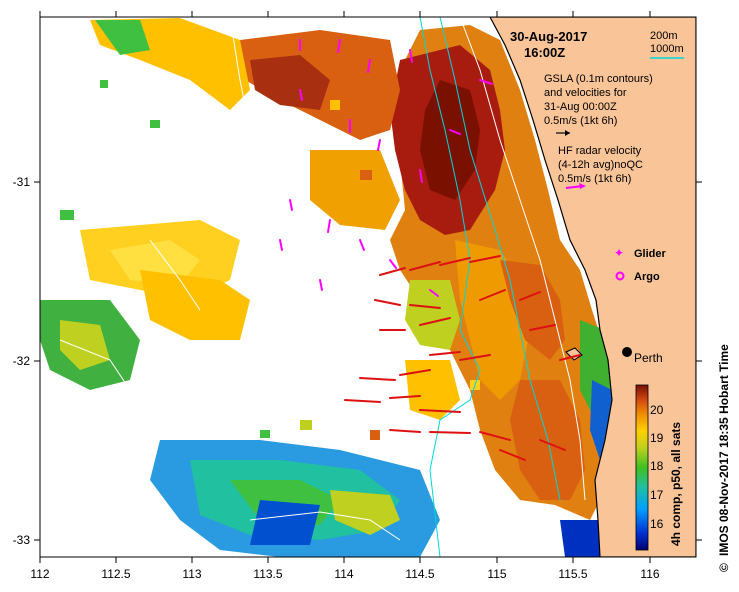 The width and height of the screenshot is (739, 592). I want to click on hf-legend-line1: HF radar velocity, so click(600, 151).